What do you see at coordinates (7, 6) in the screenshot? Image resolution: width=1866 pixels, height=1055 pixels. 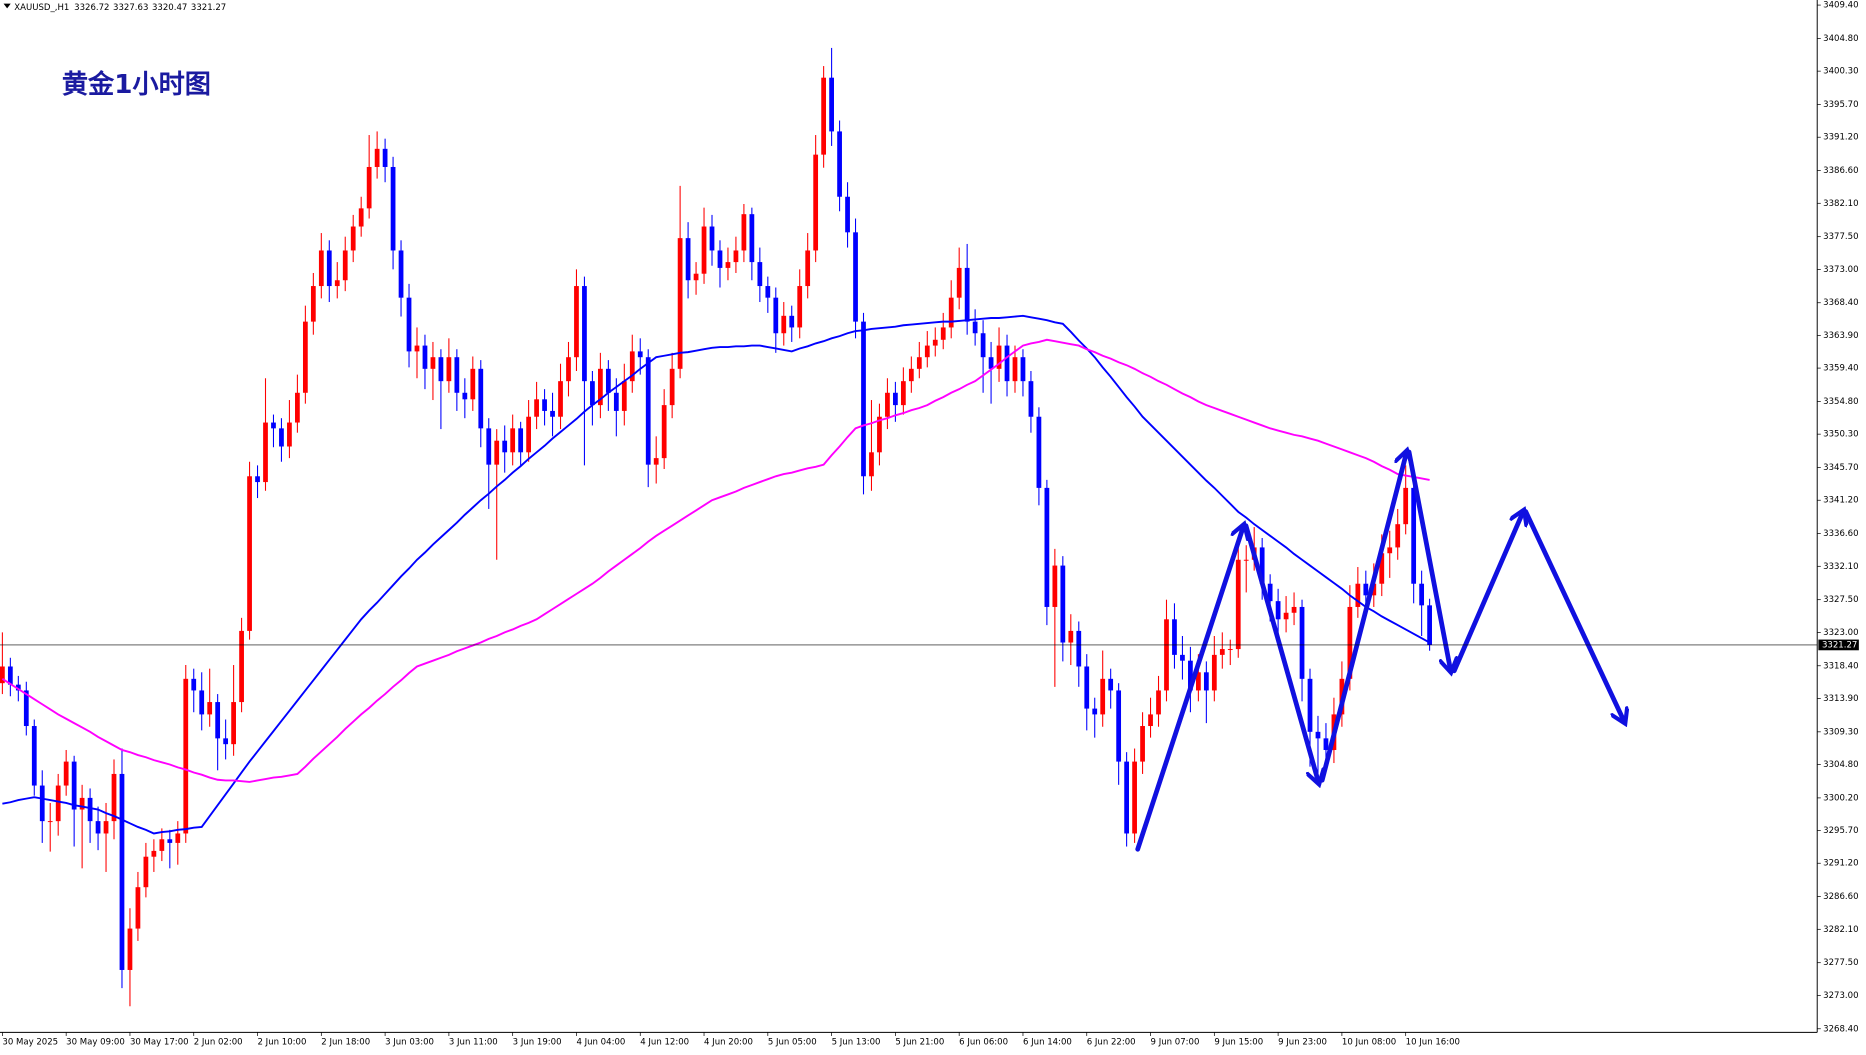 I see `menu-icon` at bounding box center [7, 6].